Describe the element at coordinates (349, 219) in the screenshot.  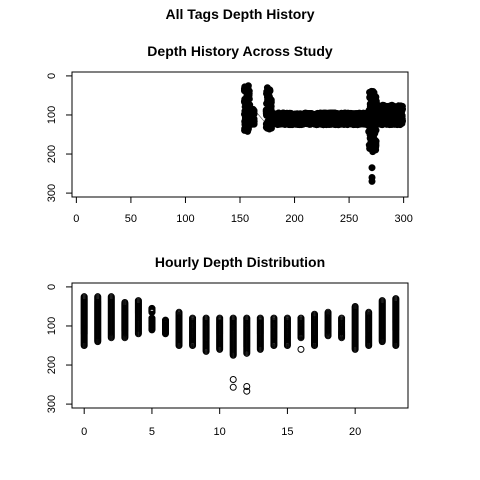
I see `x-tick-label: 250` at that location.